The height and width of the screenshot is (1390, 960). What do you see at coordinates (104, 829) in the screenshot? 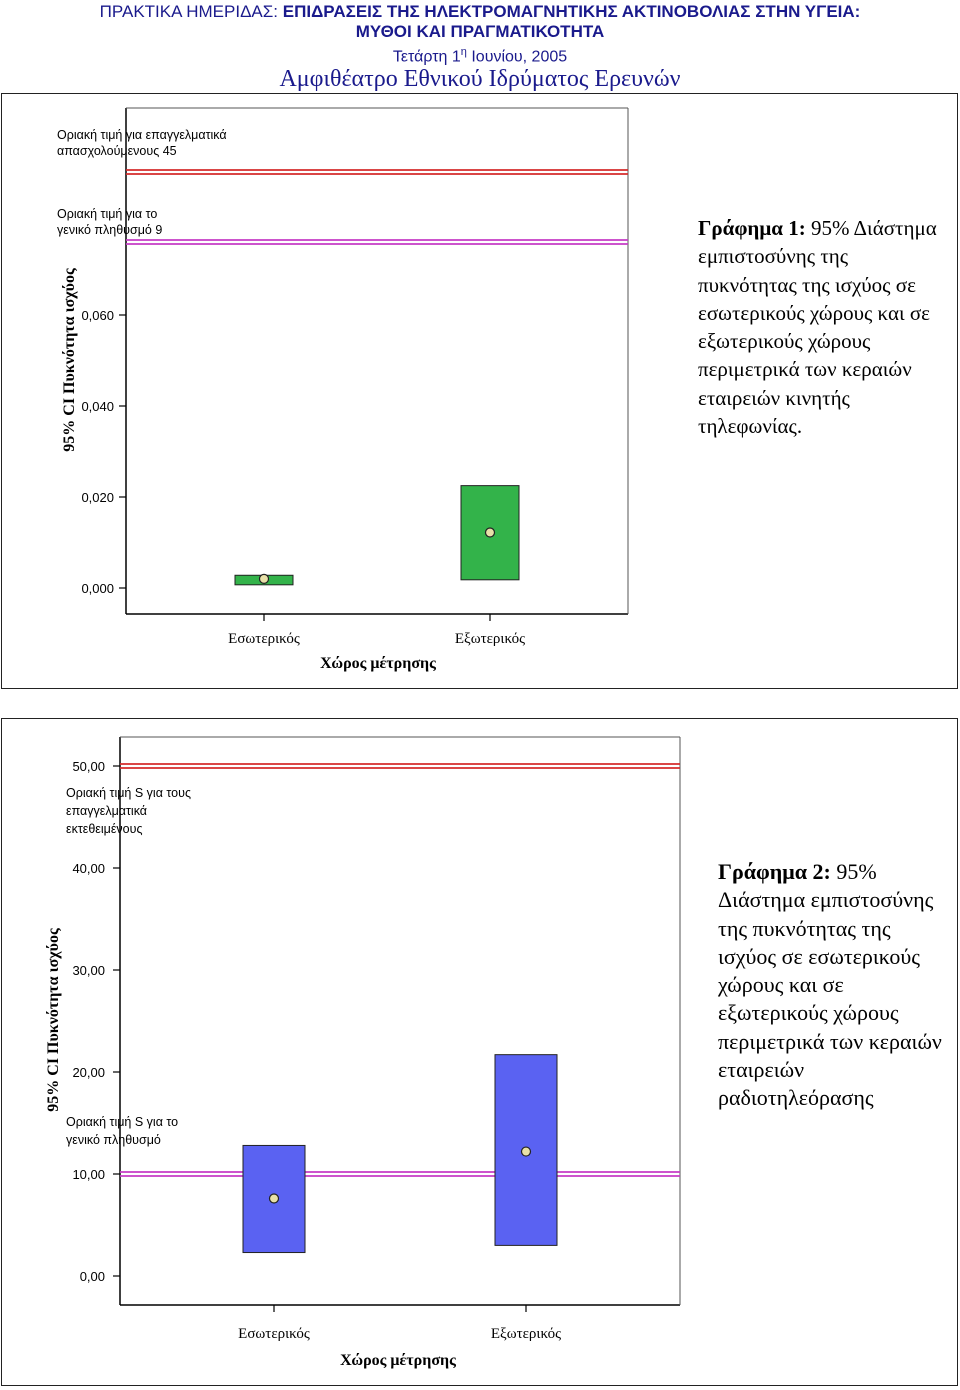
I see `reference-line-label: εκτεθειμένους` at bounding box center [104, 829].